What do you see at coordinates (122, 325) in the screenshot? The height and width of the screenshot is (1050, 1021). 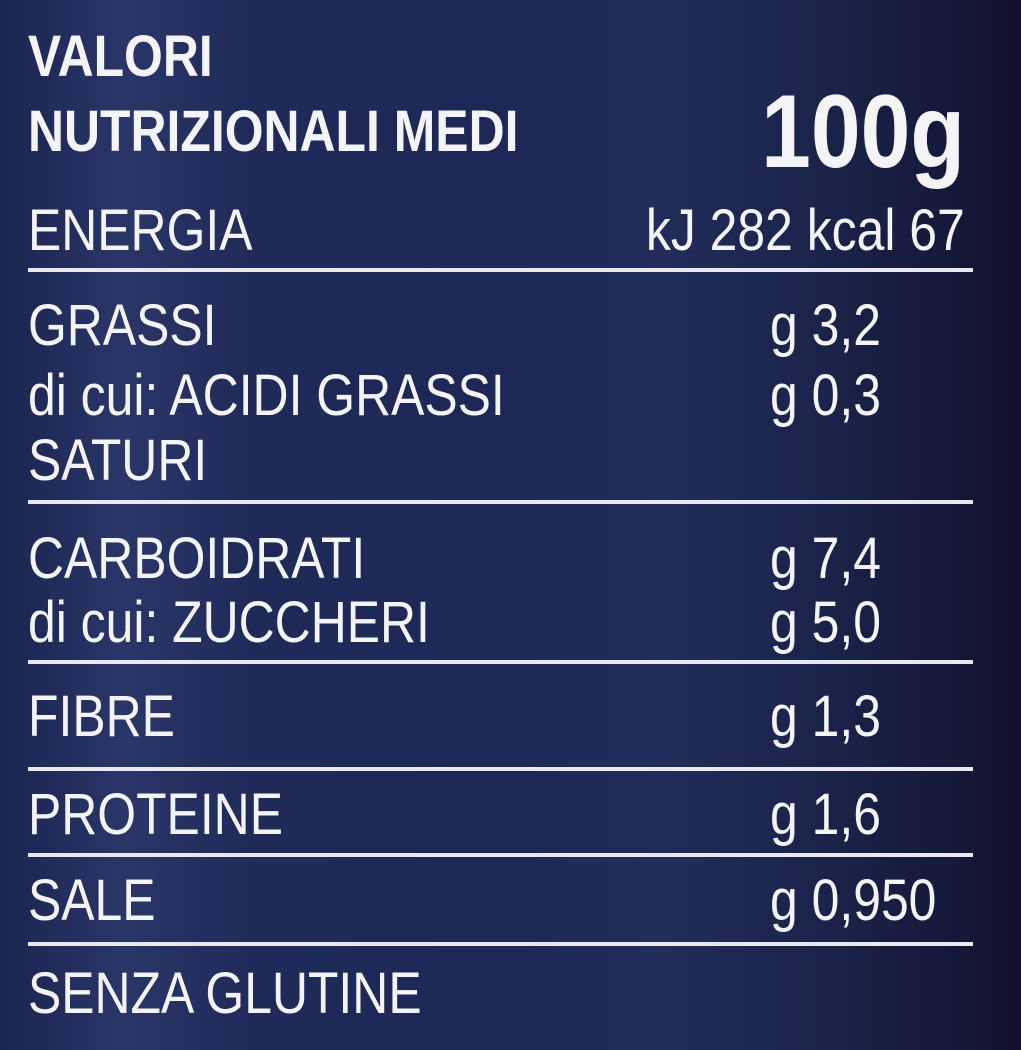 I see `row-grassi-label: GRASSI` at bounding box center [122, 325].